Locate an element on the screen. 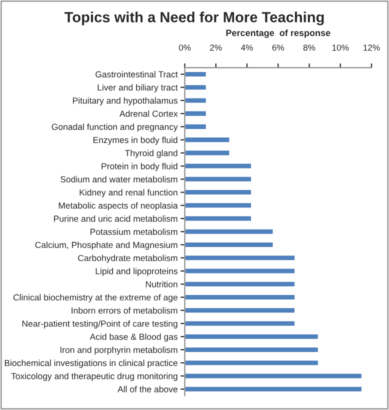 Image resolution: width=389 pixels, height=410 pixels. y-tick-label: Toxicology and therapeutic drug monitoring is located at coordinates (94, 376).